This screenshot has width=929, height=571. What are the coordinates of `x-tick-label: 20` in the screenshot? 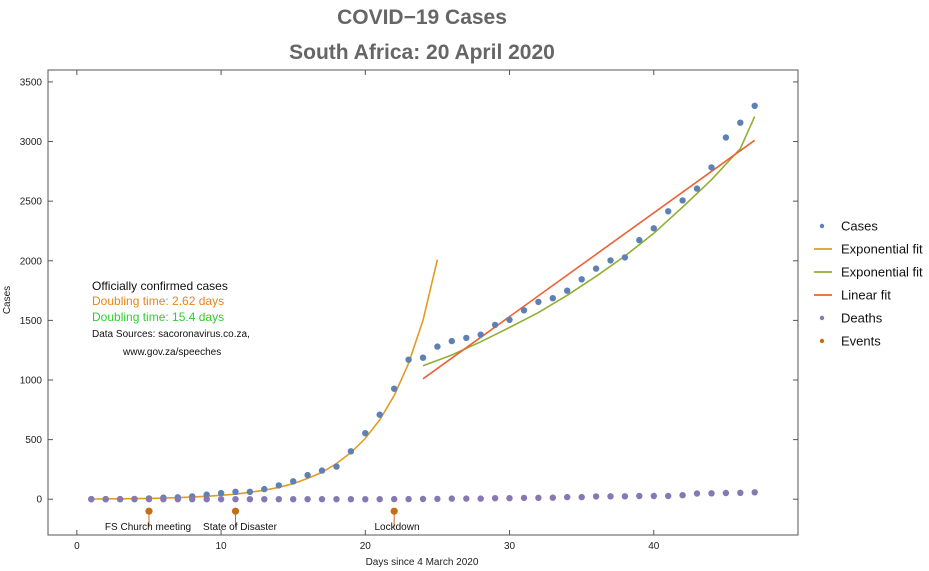 It's located at (366, 546).